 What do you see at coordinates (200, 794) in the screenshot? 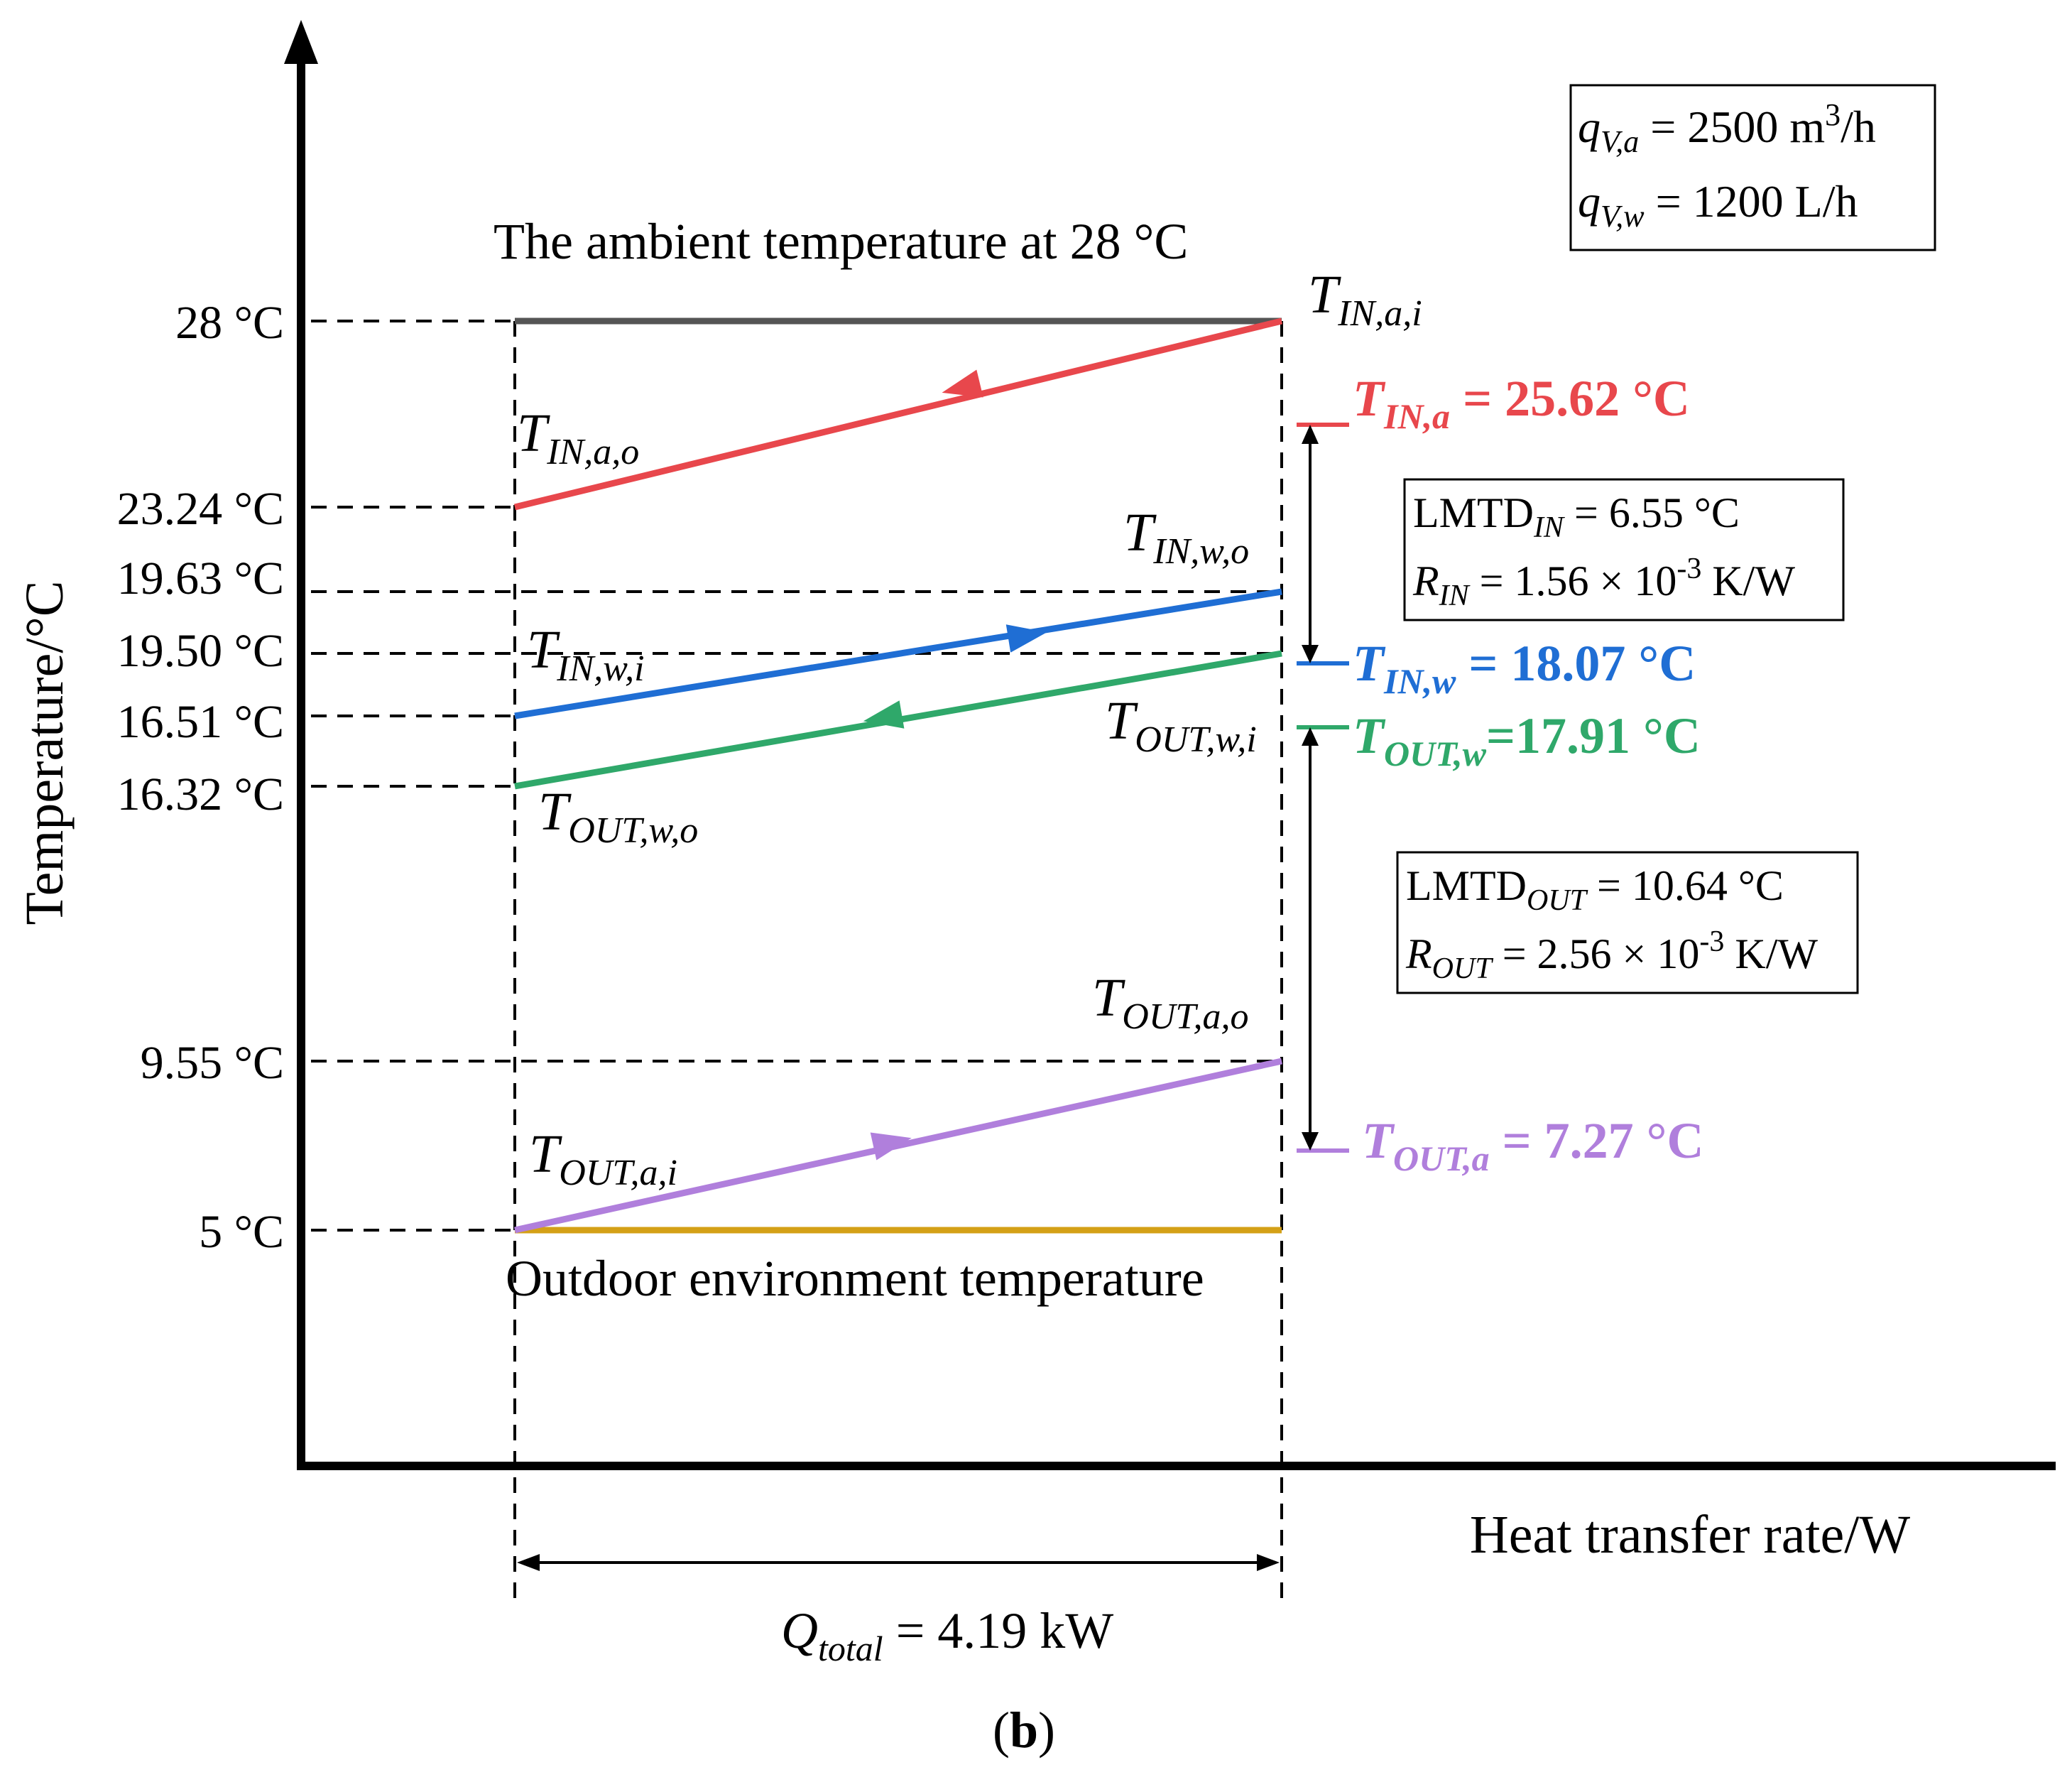
I see `temp-label-1632: 16.32 °C` at bounding box center [200, 794].